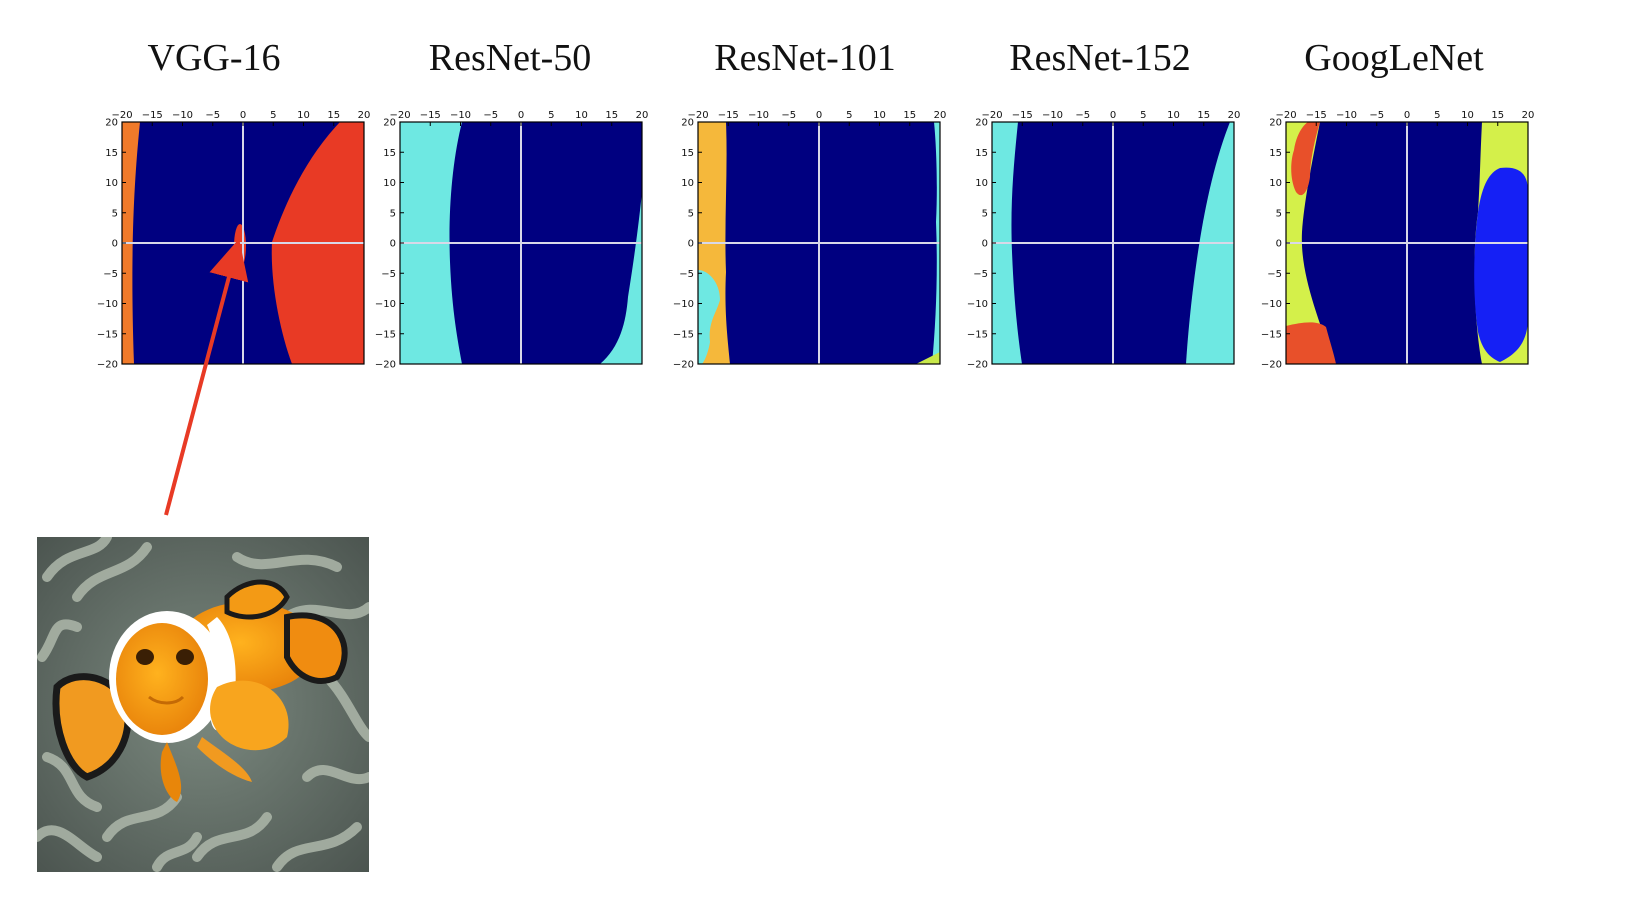 The image size is (1632, 900). What do you see at coordinates (936, 243) in the screenshot?
I see `region-right-edge` at bounding box center [936, 243].